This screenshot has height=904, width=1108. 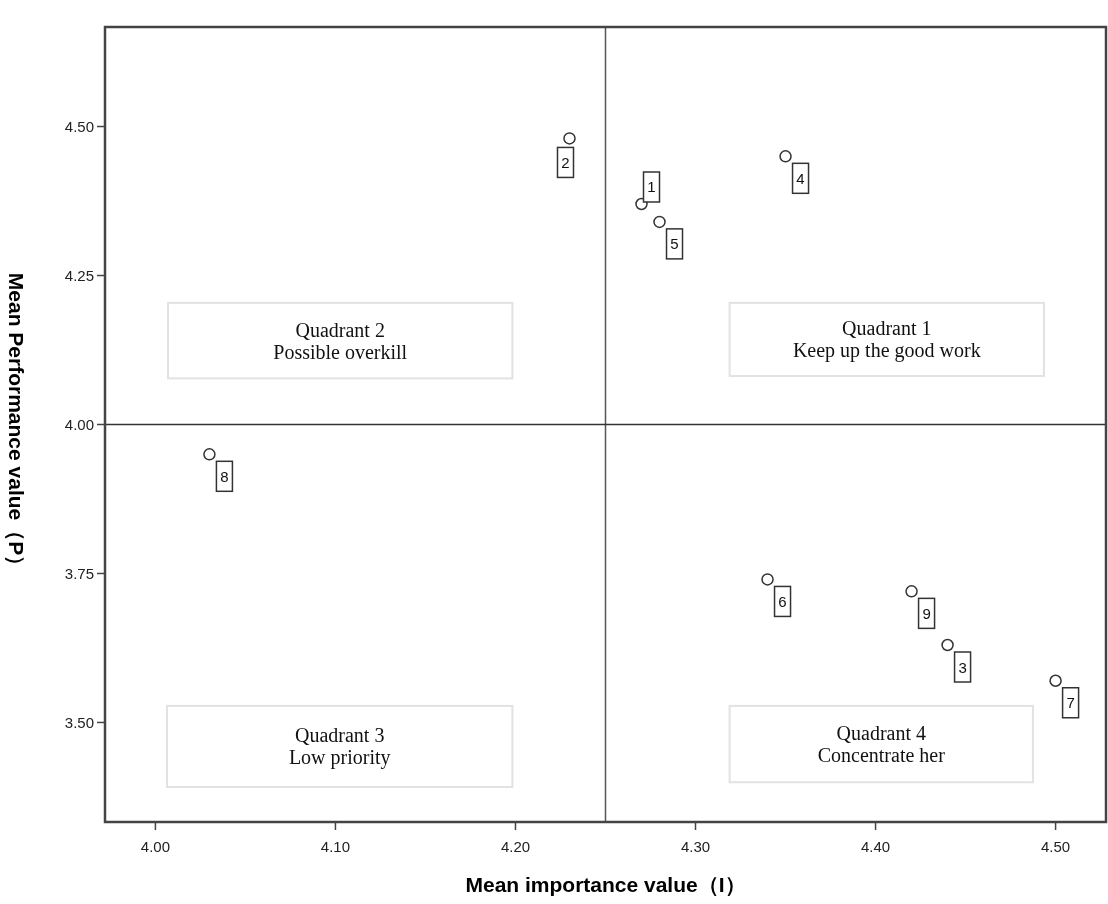 I want to click on annotation: Quadrant 4 Concentrate her, so click(x=881, y=744).